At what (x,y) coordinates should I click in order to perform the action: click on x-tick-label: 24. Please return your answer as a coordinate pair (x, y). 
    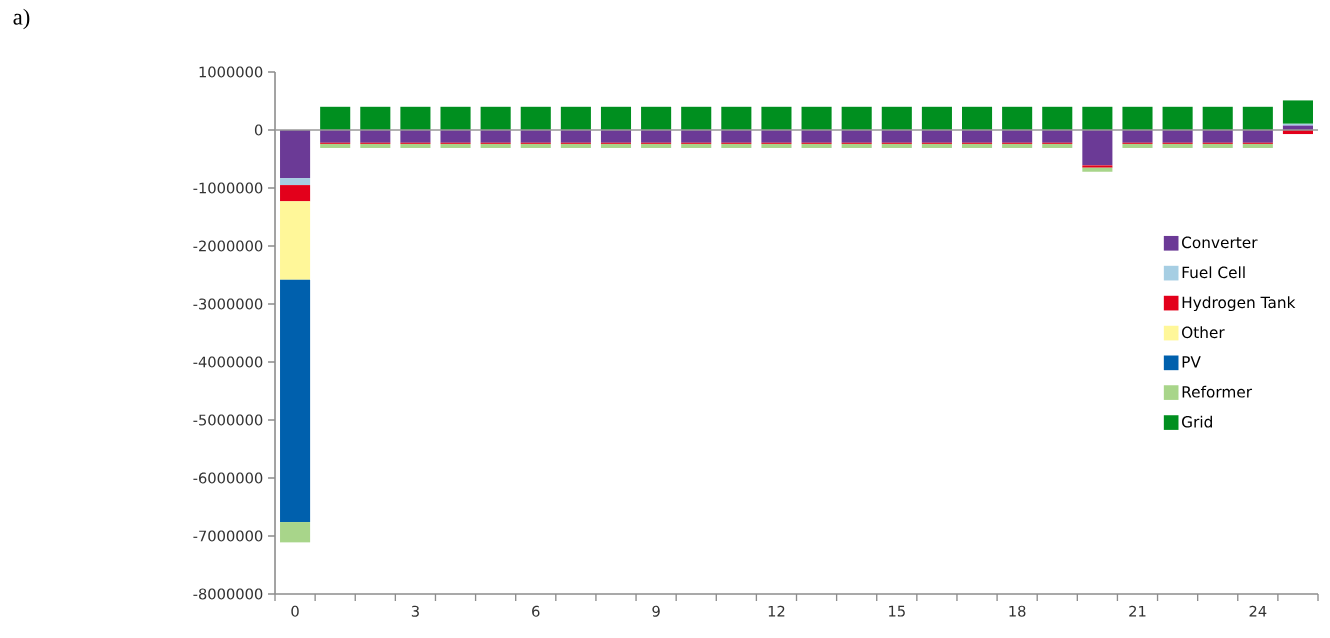
    Looking at the image, I should click on (1258, 611).